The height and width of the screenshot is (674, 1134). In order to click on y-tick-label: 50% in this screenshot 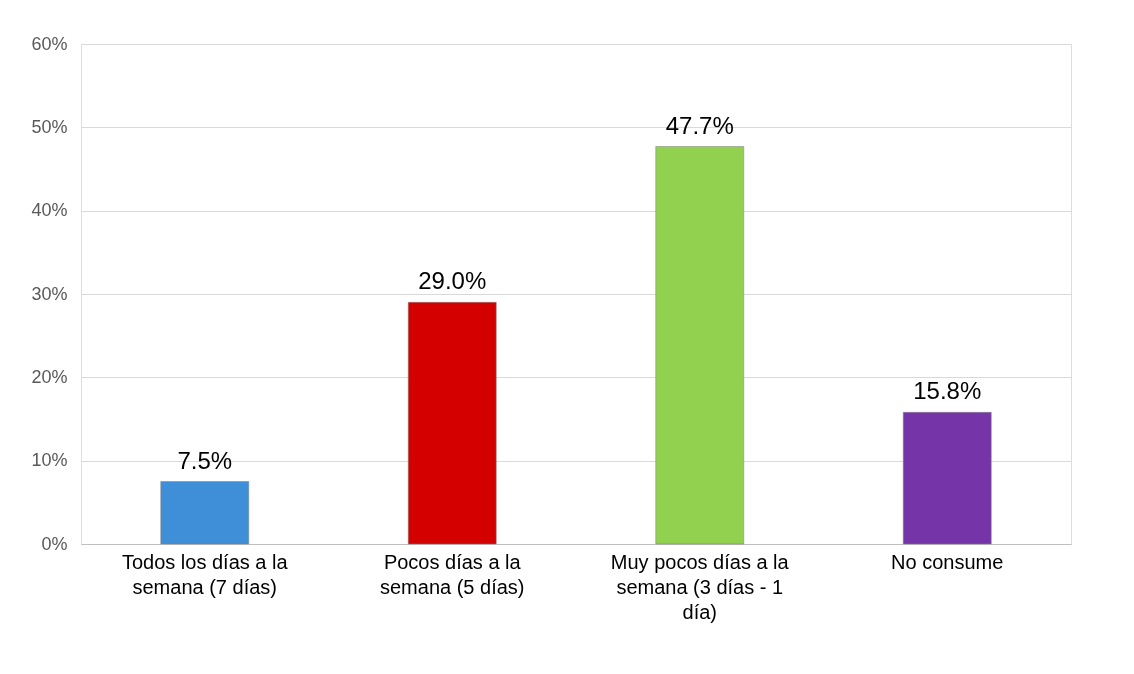, I will do `click(49, 126)`.